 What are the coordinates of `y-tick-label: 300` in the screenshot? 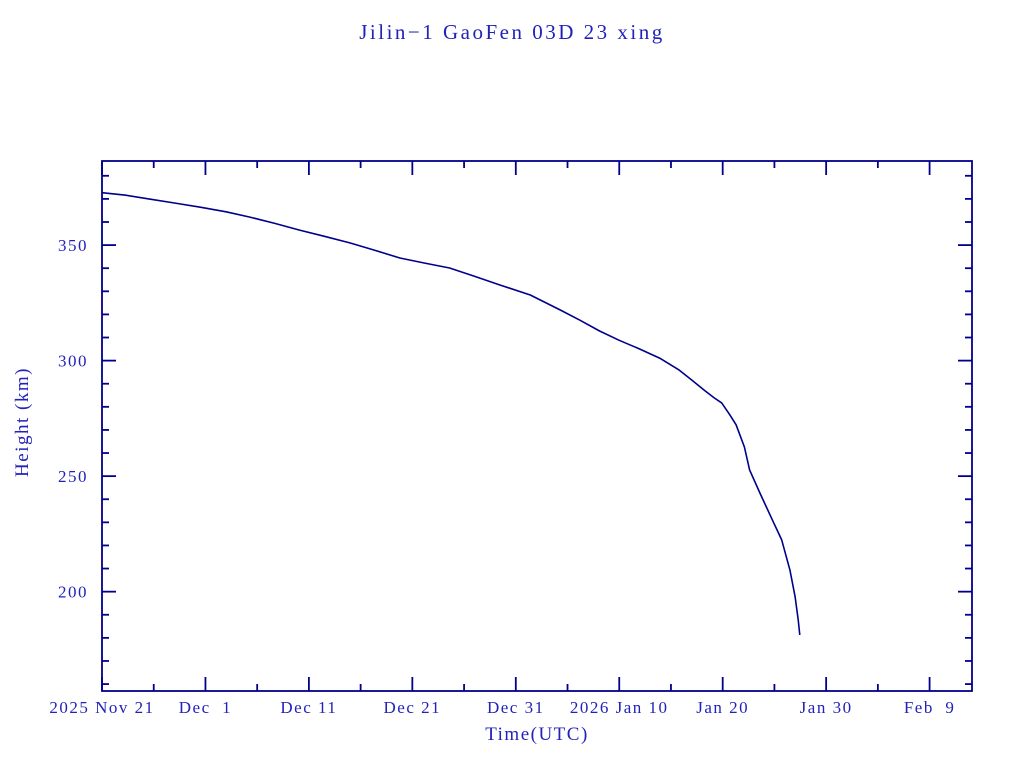 It's located at (73, 361).